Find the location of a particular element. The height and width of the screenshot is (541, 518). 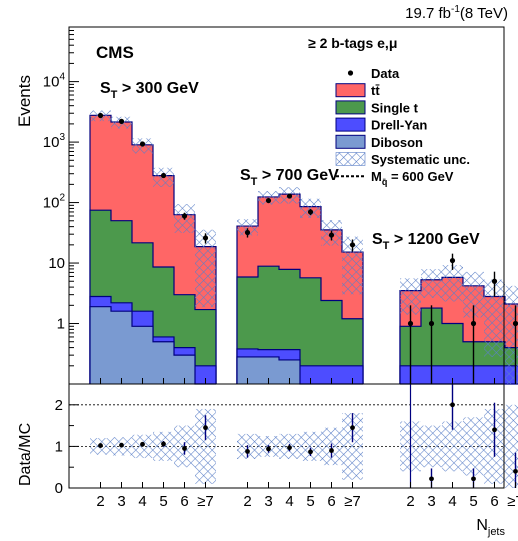

experiment-label: CMS is located at coordinates (115, 52).